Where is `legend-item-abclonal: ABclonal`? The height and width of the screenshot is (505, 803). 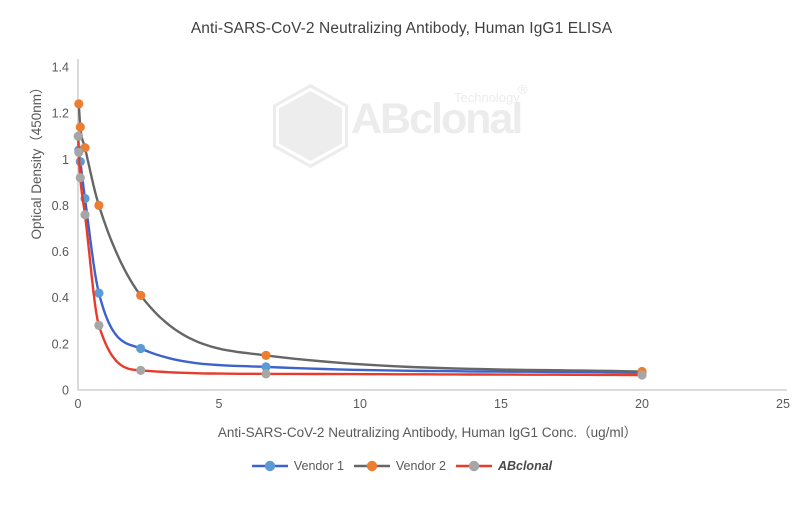 legend-item-abclonal: ABclonal is located at coordinates (503, 466).